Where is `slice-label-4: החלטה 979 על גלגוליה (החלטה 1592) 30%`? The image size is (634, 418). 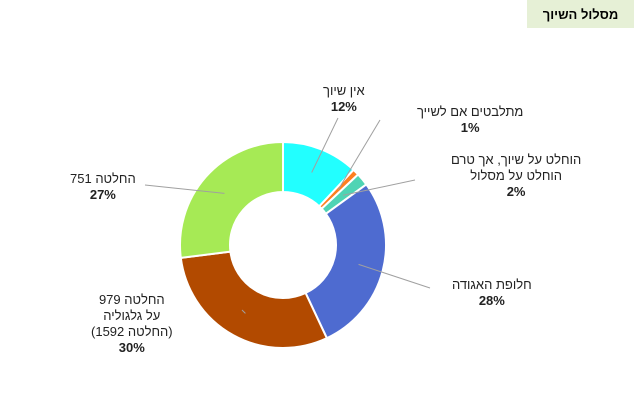
slice-label-4: החלטה 979 על גלגוליה (החלטה 1592) 30% is located at coordinates (132, 324).